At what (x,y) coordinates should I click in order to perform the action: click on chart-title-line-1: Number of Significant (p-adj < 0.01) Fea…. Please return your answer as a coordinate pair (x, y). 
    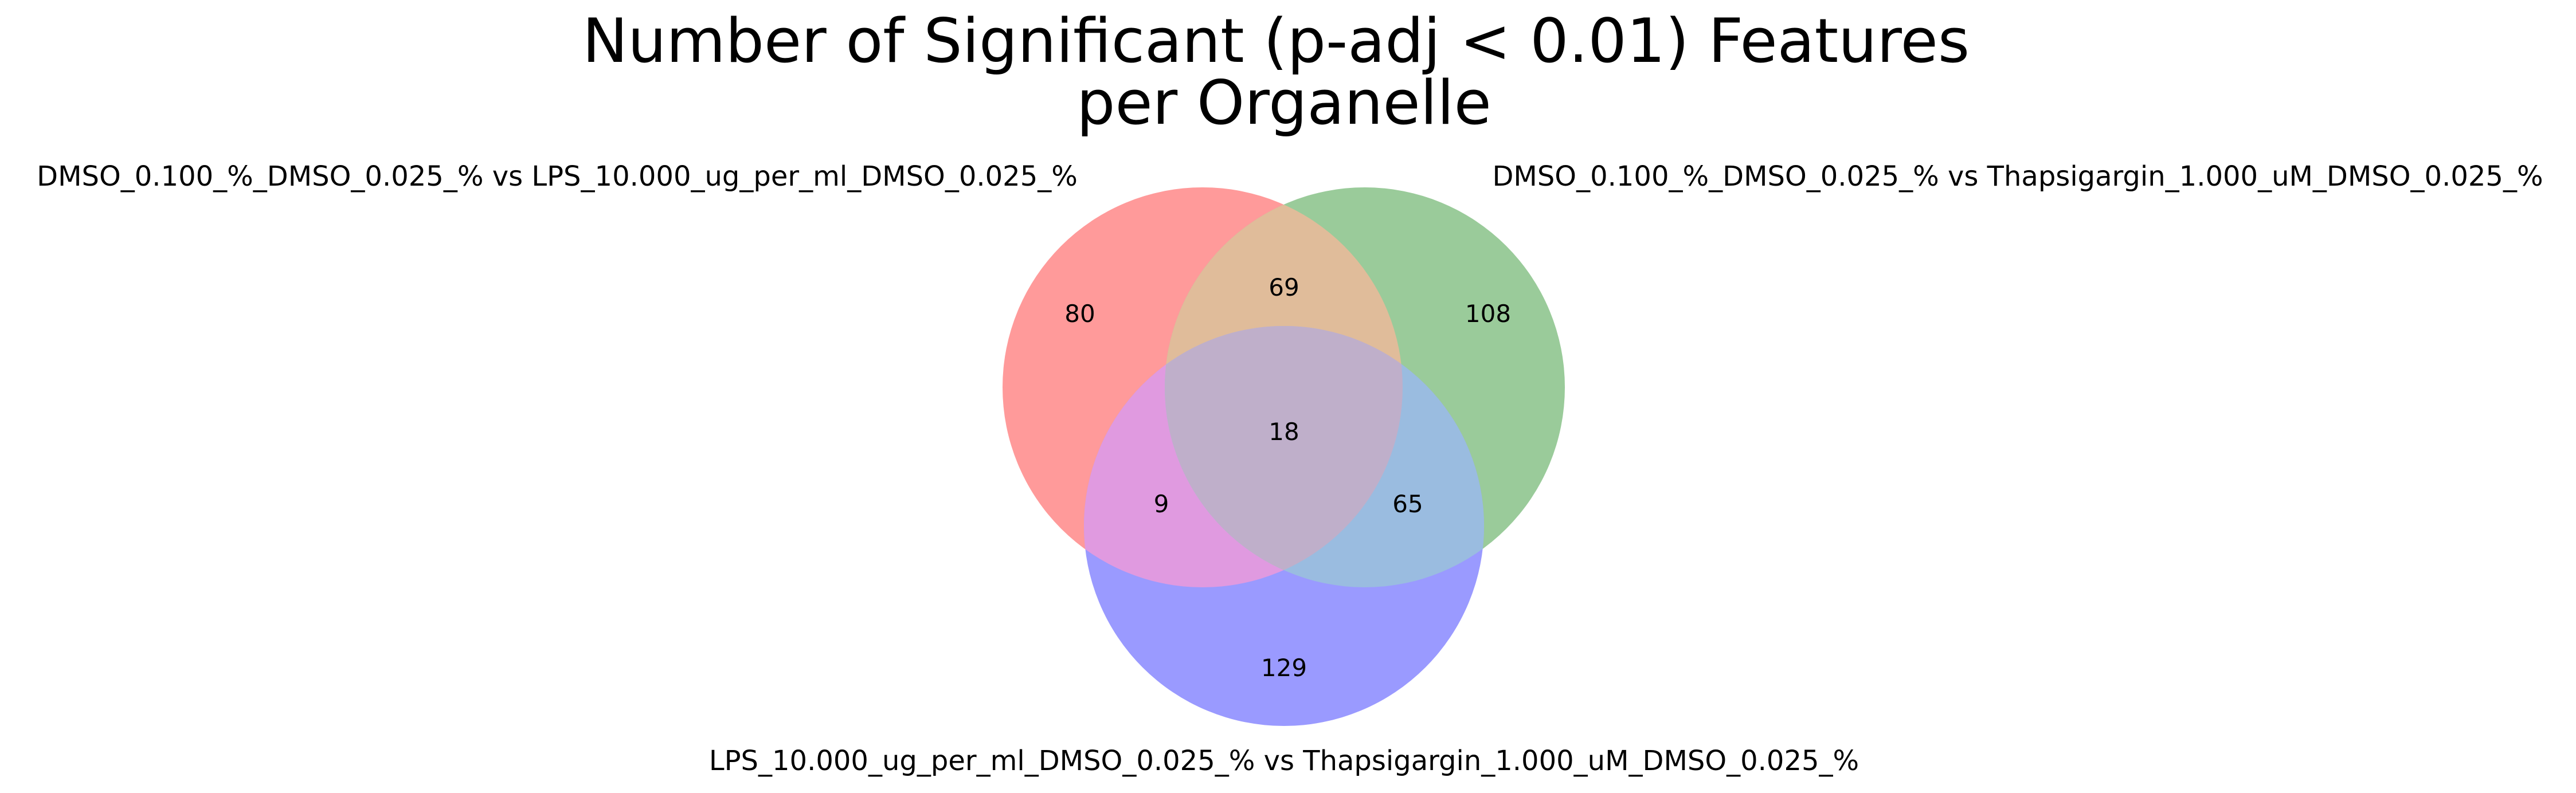
    Looking at the image, I should click on (1276, 41).